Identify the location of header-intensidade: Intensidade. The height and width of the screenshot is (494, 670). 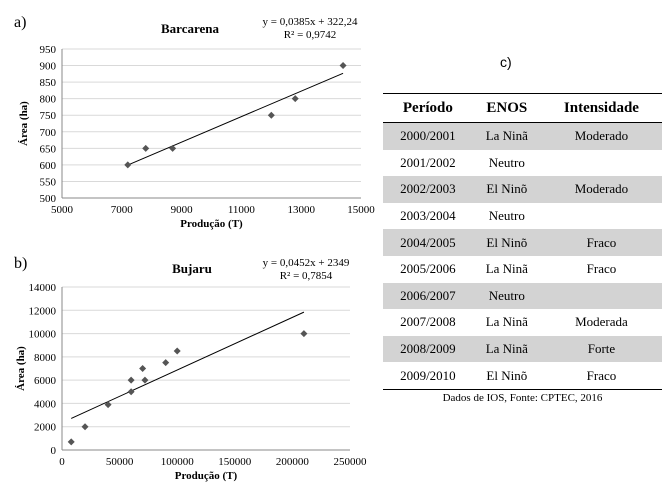
(601, 108).